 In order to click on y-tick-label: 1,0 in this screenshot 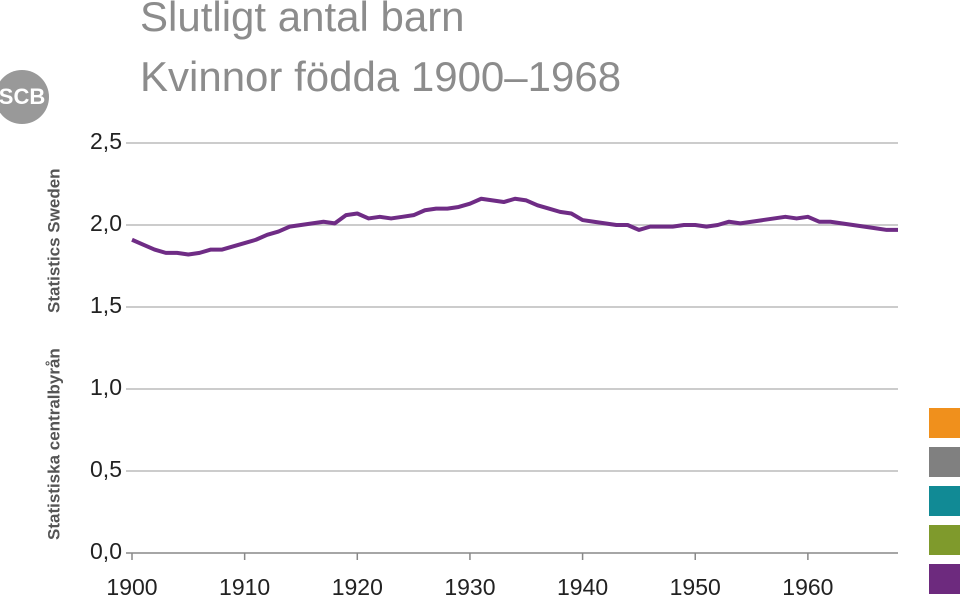, I will do `click(106, 387)`.